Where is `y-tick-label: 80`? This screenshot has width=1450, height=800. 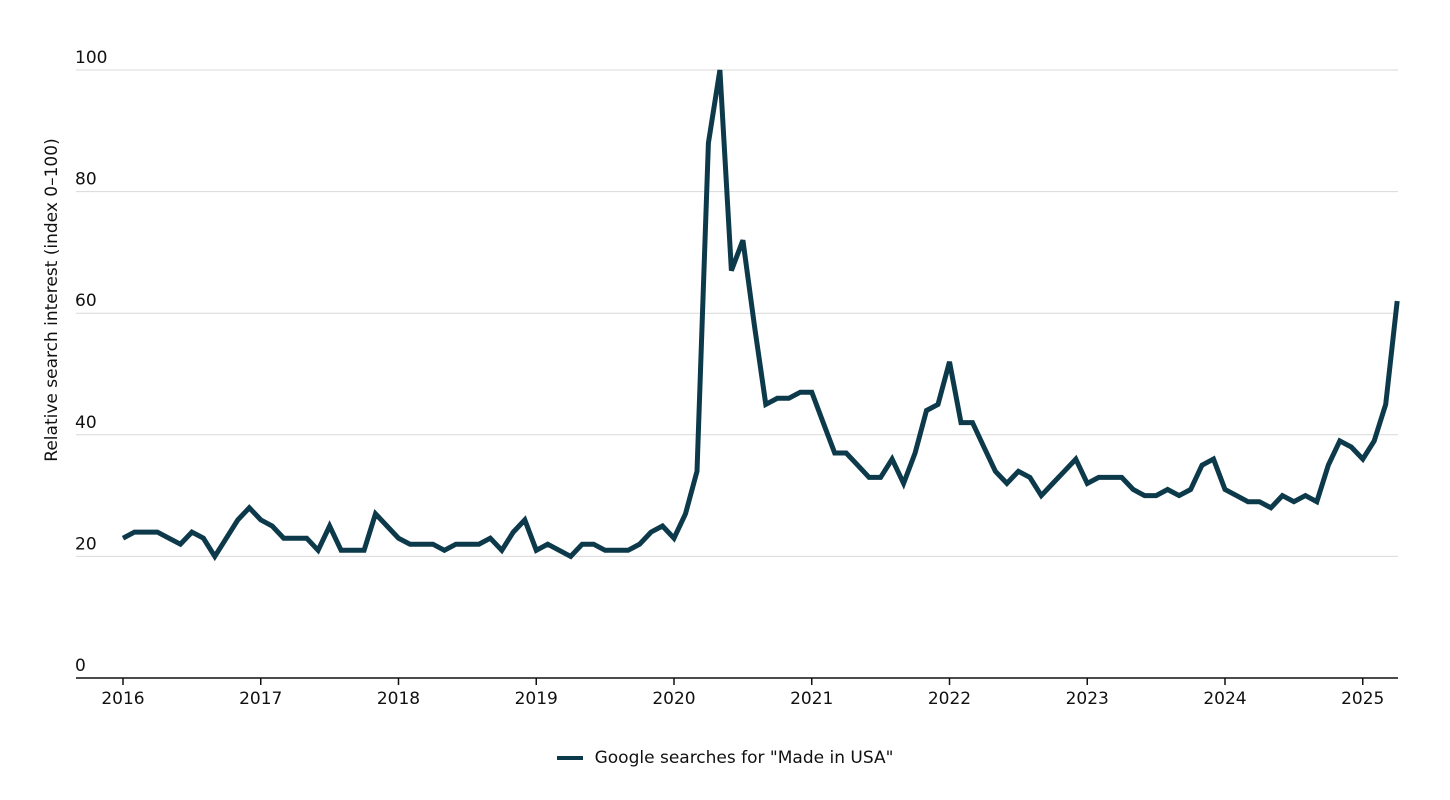
y-tick-label: 80 is located at coordinates (86, 180).